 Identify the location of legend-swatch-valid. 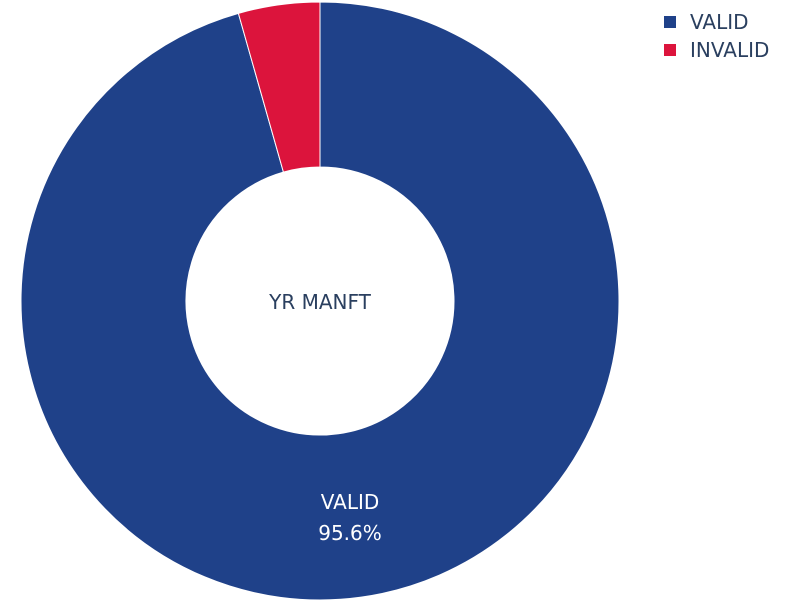
(670, 22).